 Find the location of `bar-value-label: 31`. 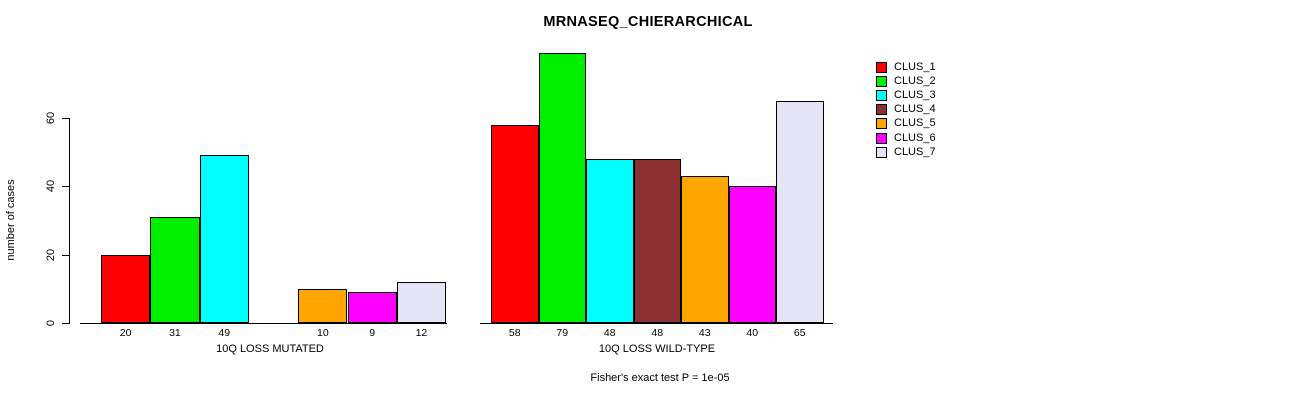

bar-value-label: 31 is located at coordinates (175, 333).